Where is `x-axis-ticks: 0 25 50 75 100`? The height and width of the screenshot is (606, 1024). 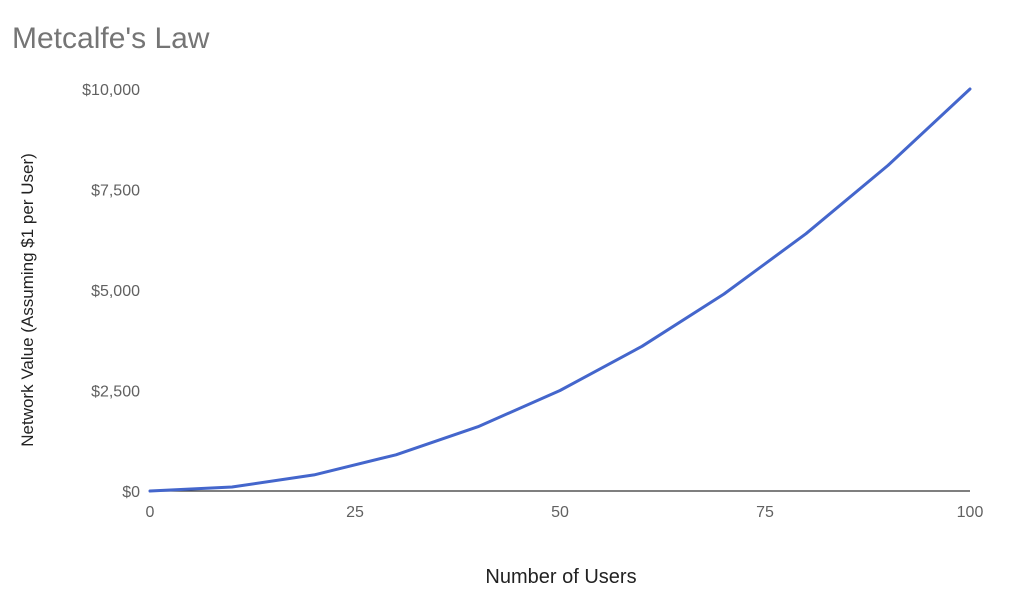 x-axis-ticks: 0 25 50 75 100 is located at coordinates (565, 512).